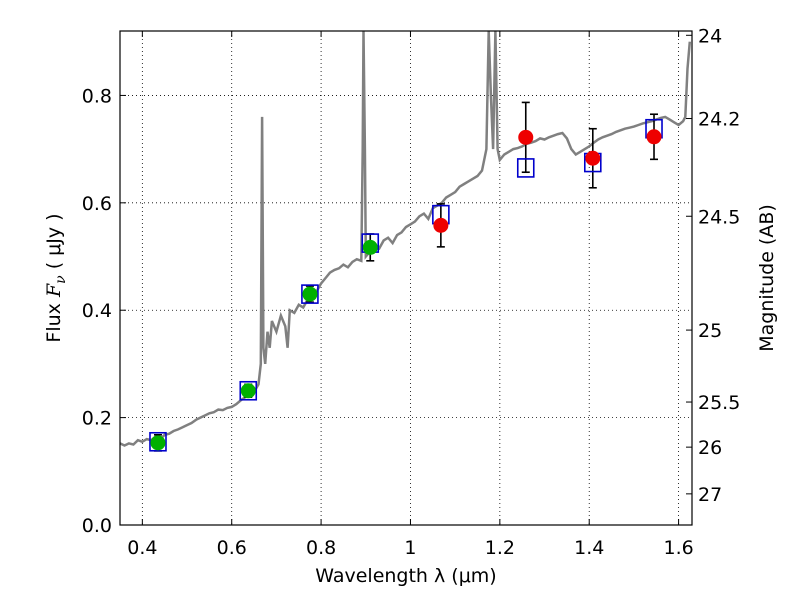  What do you see at coordinates (589, 548) in the screenshot?
I see `x-tick-label: 1.4` at bounding box center [589, 548].